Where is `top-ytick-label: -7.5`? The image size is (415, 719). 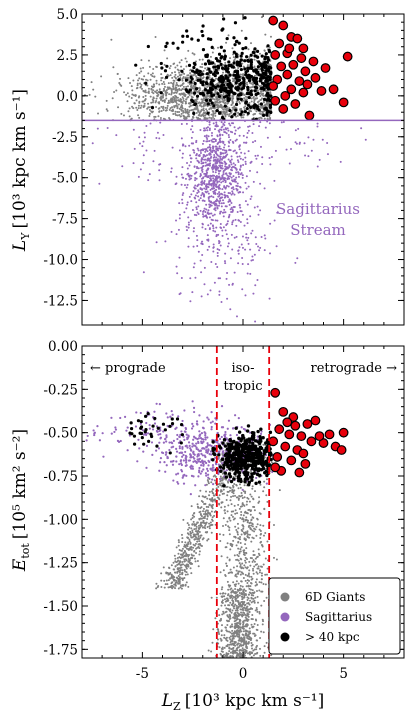
top-ytick-label: -7.5 is located at coordinates (65, 220).